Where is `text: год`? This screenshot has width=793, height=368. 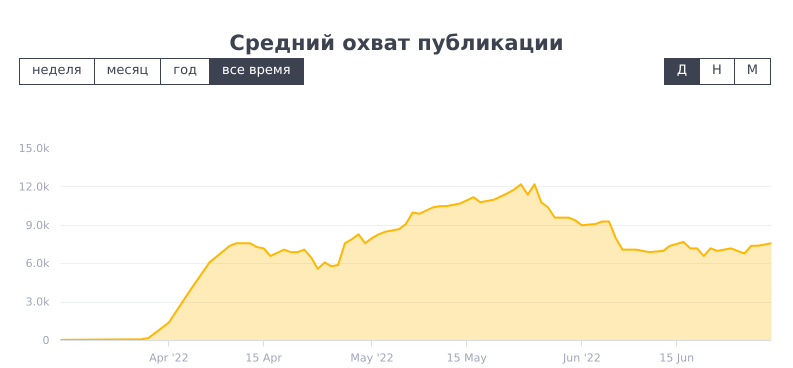
text: год is located at coordinates (185, 71).